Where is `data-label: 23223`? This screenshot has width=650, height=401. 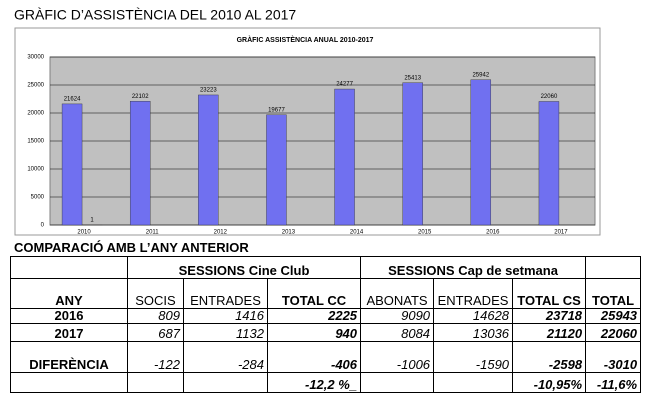
data-label: 23223 is located at coordinates (208, 91).